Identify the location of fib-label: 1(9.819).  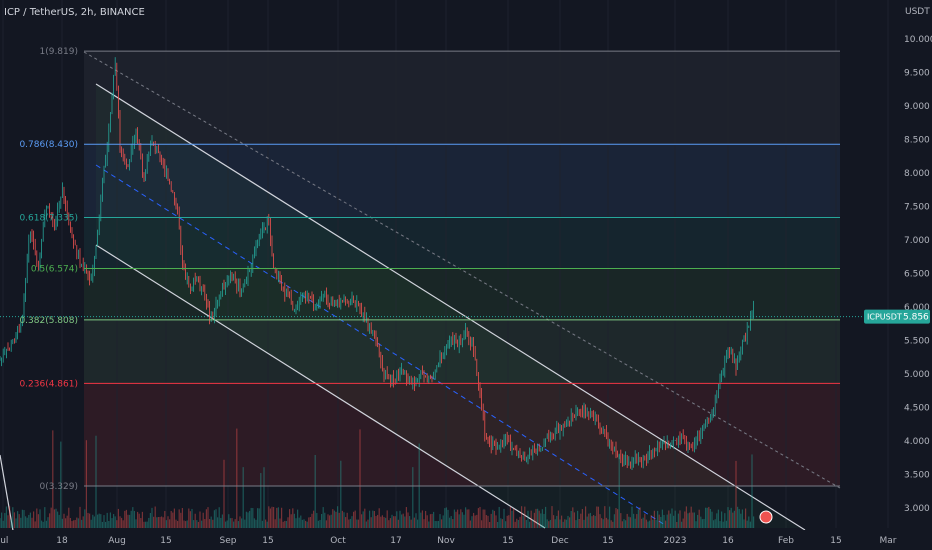
(58, 52).